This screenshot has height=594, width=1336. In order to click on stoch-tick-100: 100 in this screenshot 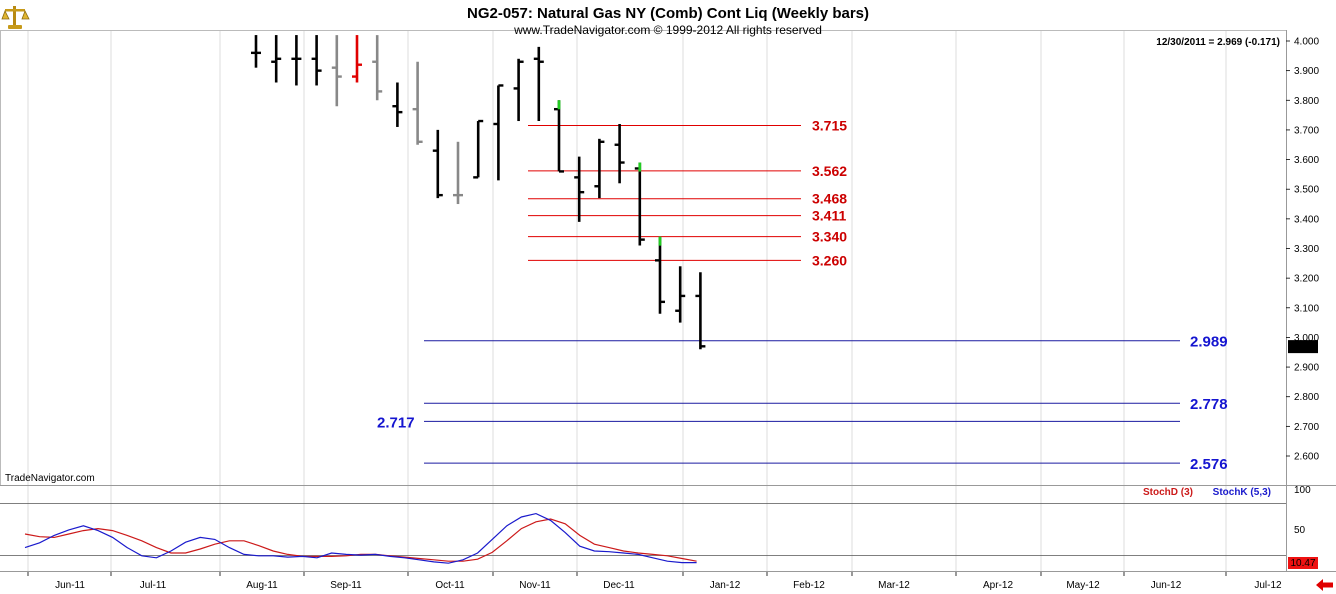, I will do `click(1302, 490)`.